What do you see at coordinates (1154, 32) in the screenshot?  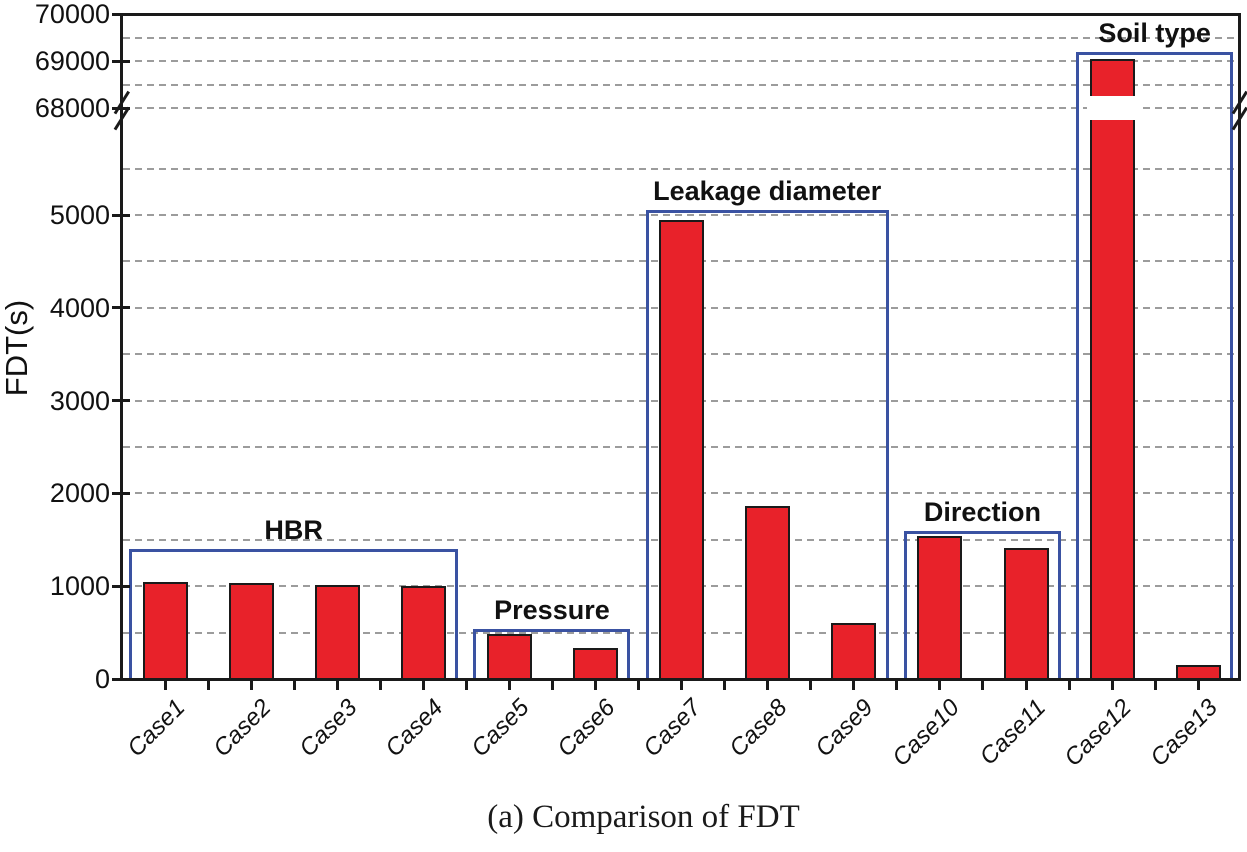 I see `group-label: Soil type` at bounding box center [1154, 32].